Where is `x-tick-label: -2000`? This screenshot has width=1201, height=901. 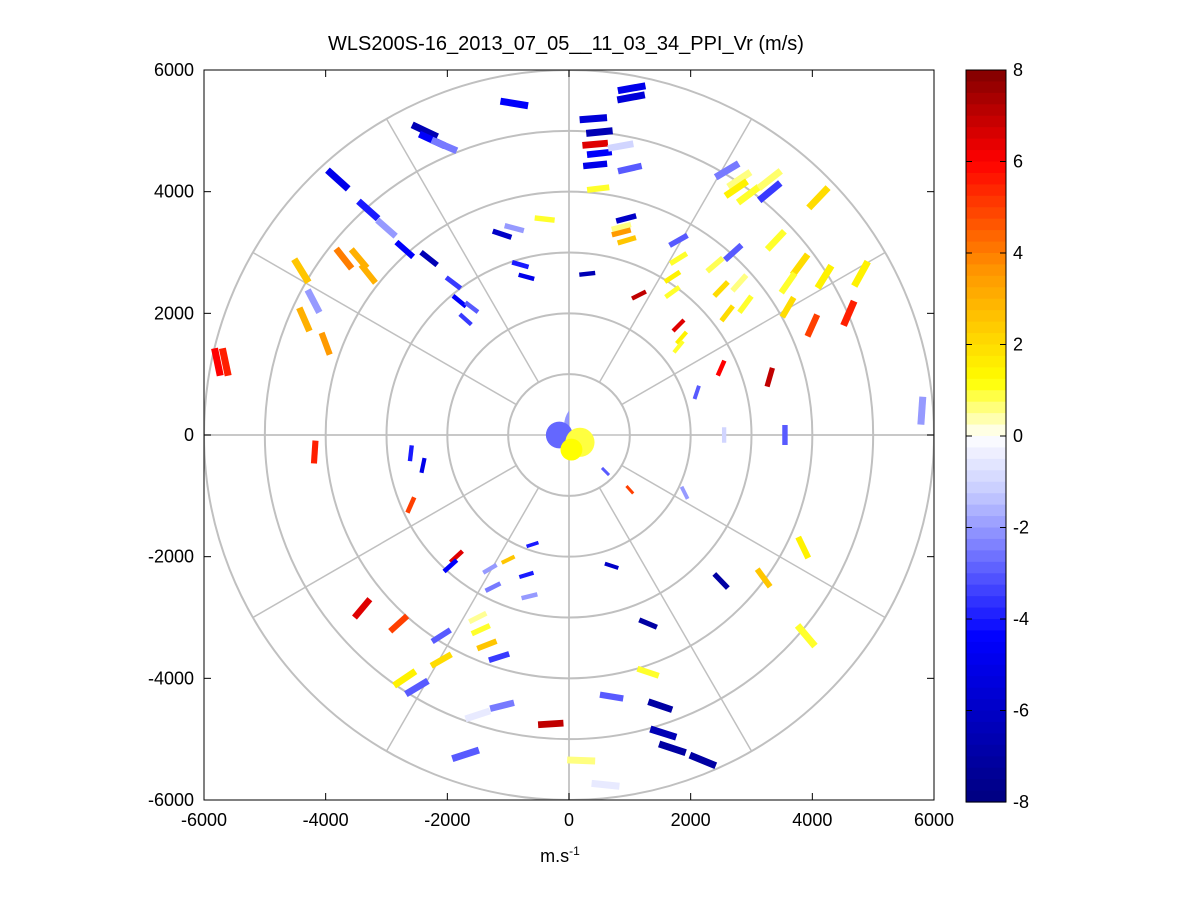
x-tick-label: -2000 is located at coordinates (447, 820).